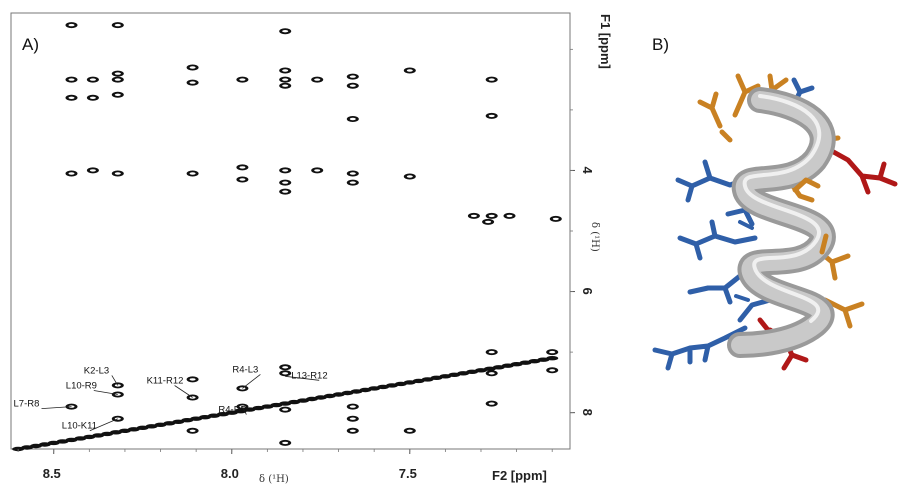 This screenshot has height=486, width=906. What do you see at coordinates (96, 370) in the screenshot?
I see `peak-annotation-label: K2-L3` at bounding box center [96, 370].